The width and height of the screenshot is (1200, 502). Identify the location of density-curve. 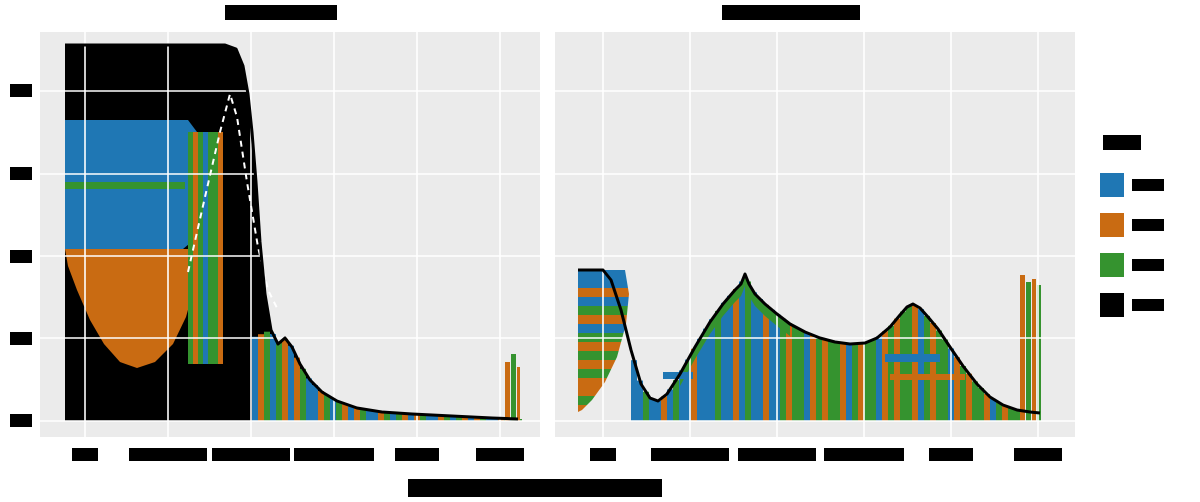
(809, 341).